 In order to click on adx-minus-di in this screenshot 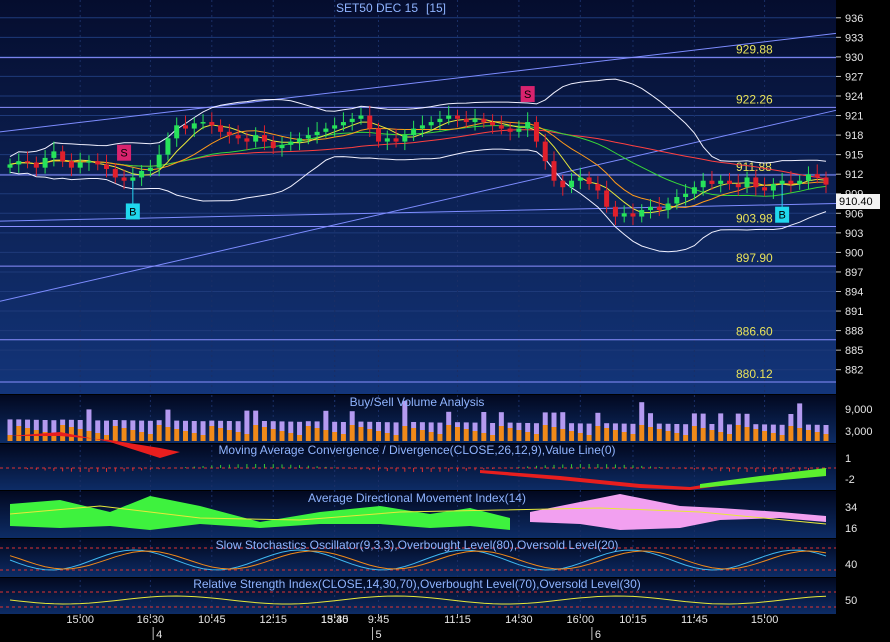, I will do `click(678, 512)`.